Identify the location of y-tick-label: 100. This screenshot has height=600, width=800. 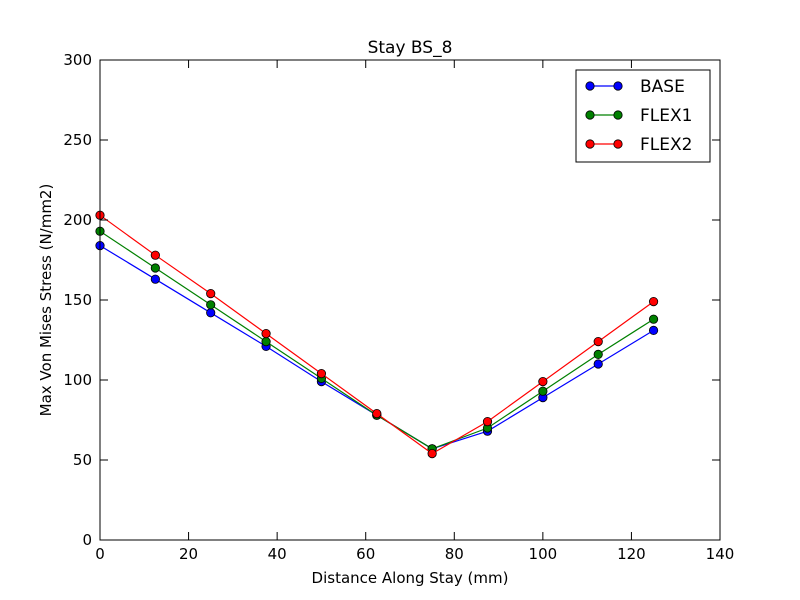
(77, 380).